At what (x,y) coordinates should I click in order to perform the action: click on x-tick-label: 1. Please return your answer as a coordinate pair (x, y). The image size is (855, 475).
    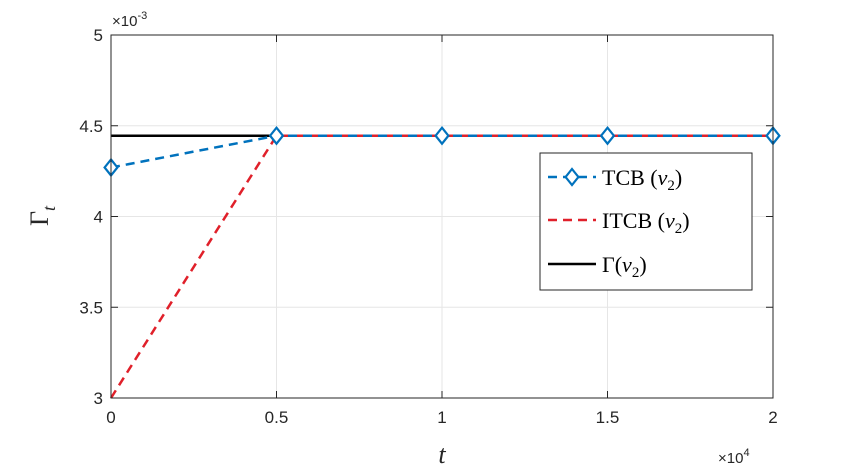
    Looking at the image, I should click on (441, 417).